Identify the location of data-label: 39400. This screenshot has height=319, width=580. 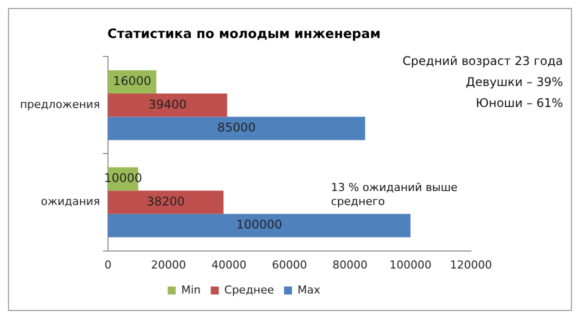
(167, 104).